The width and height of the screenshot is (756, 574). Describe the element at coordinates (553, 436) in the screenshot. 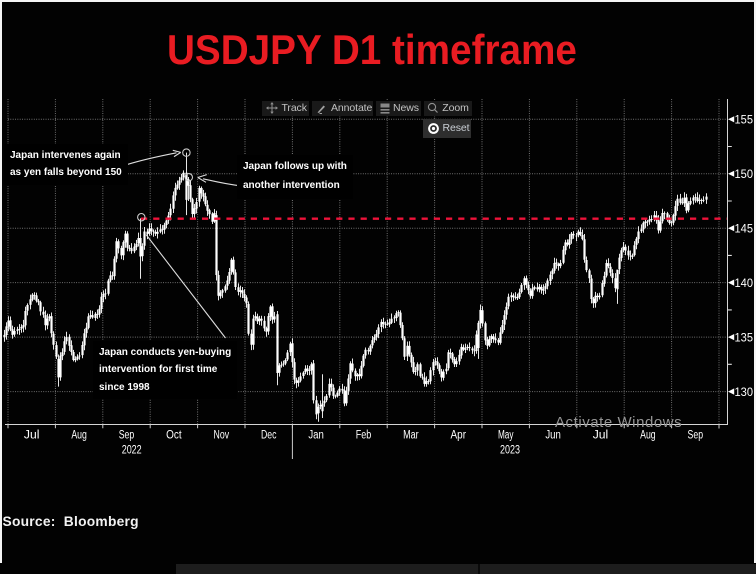

I see `svg-text: Jun` at that location.